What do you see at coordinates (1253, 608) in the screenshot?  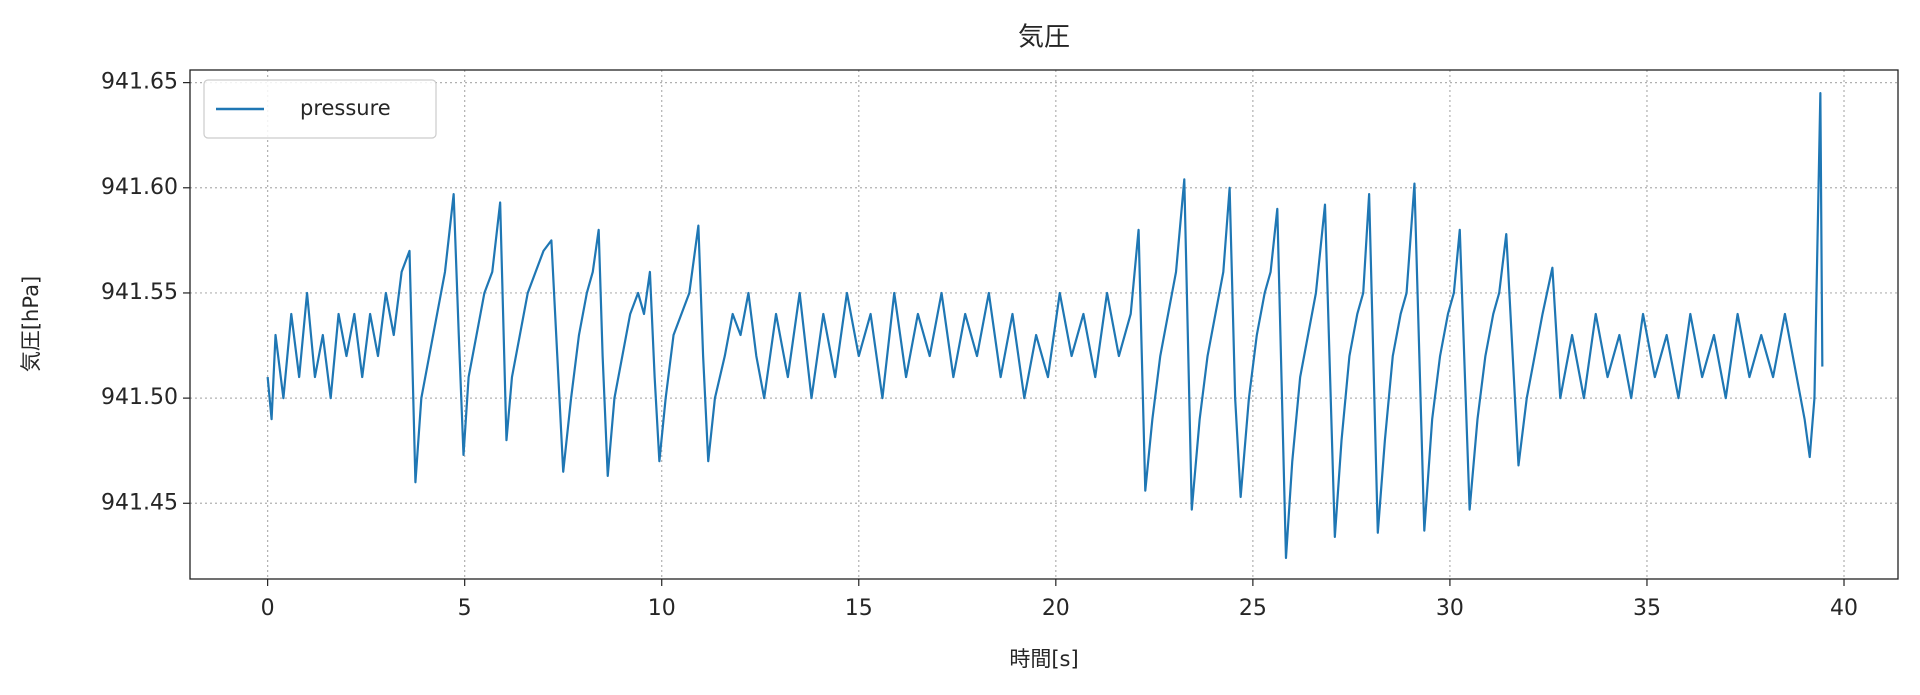 I see `x-tick-label: 25` at bounding box center [1253, 608].